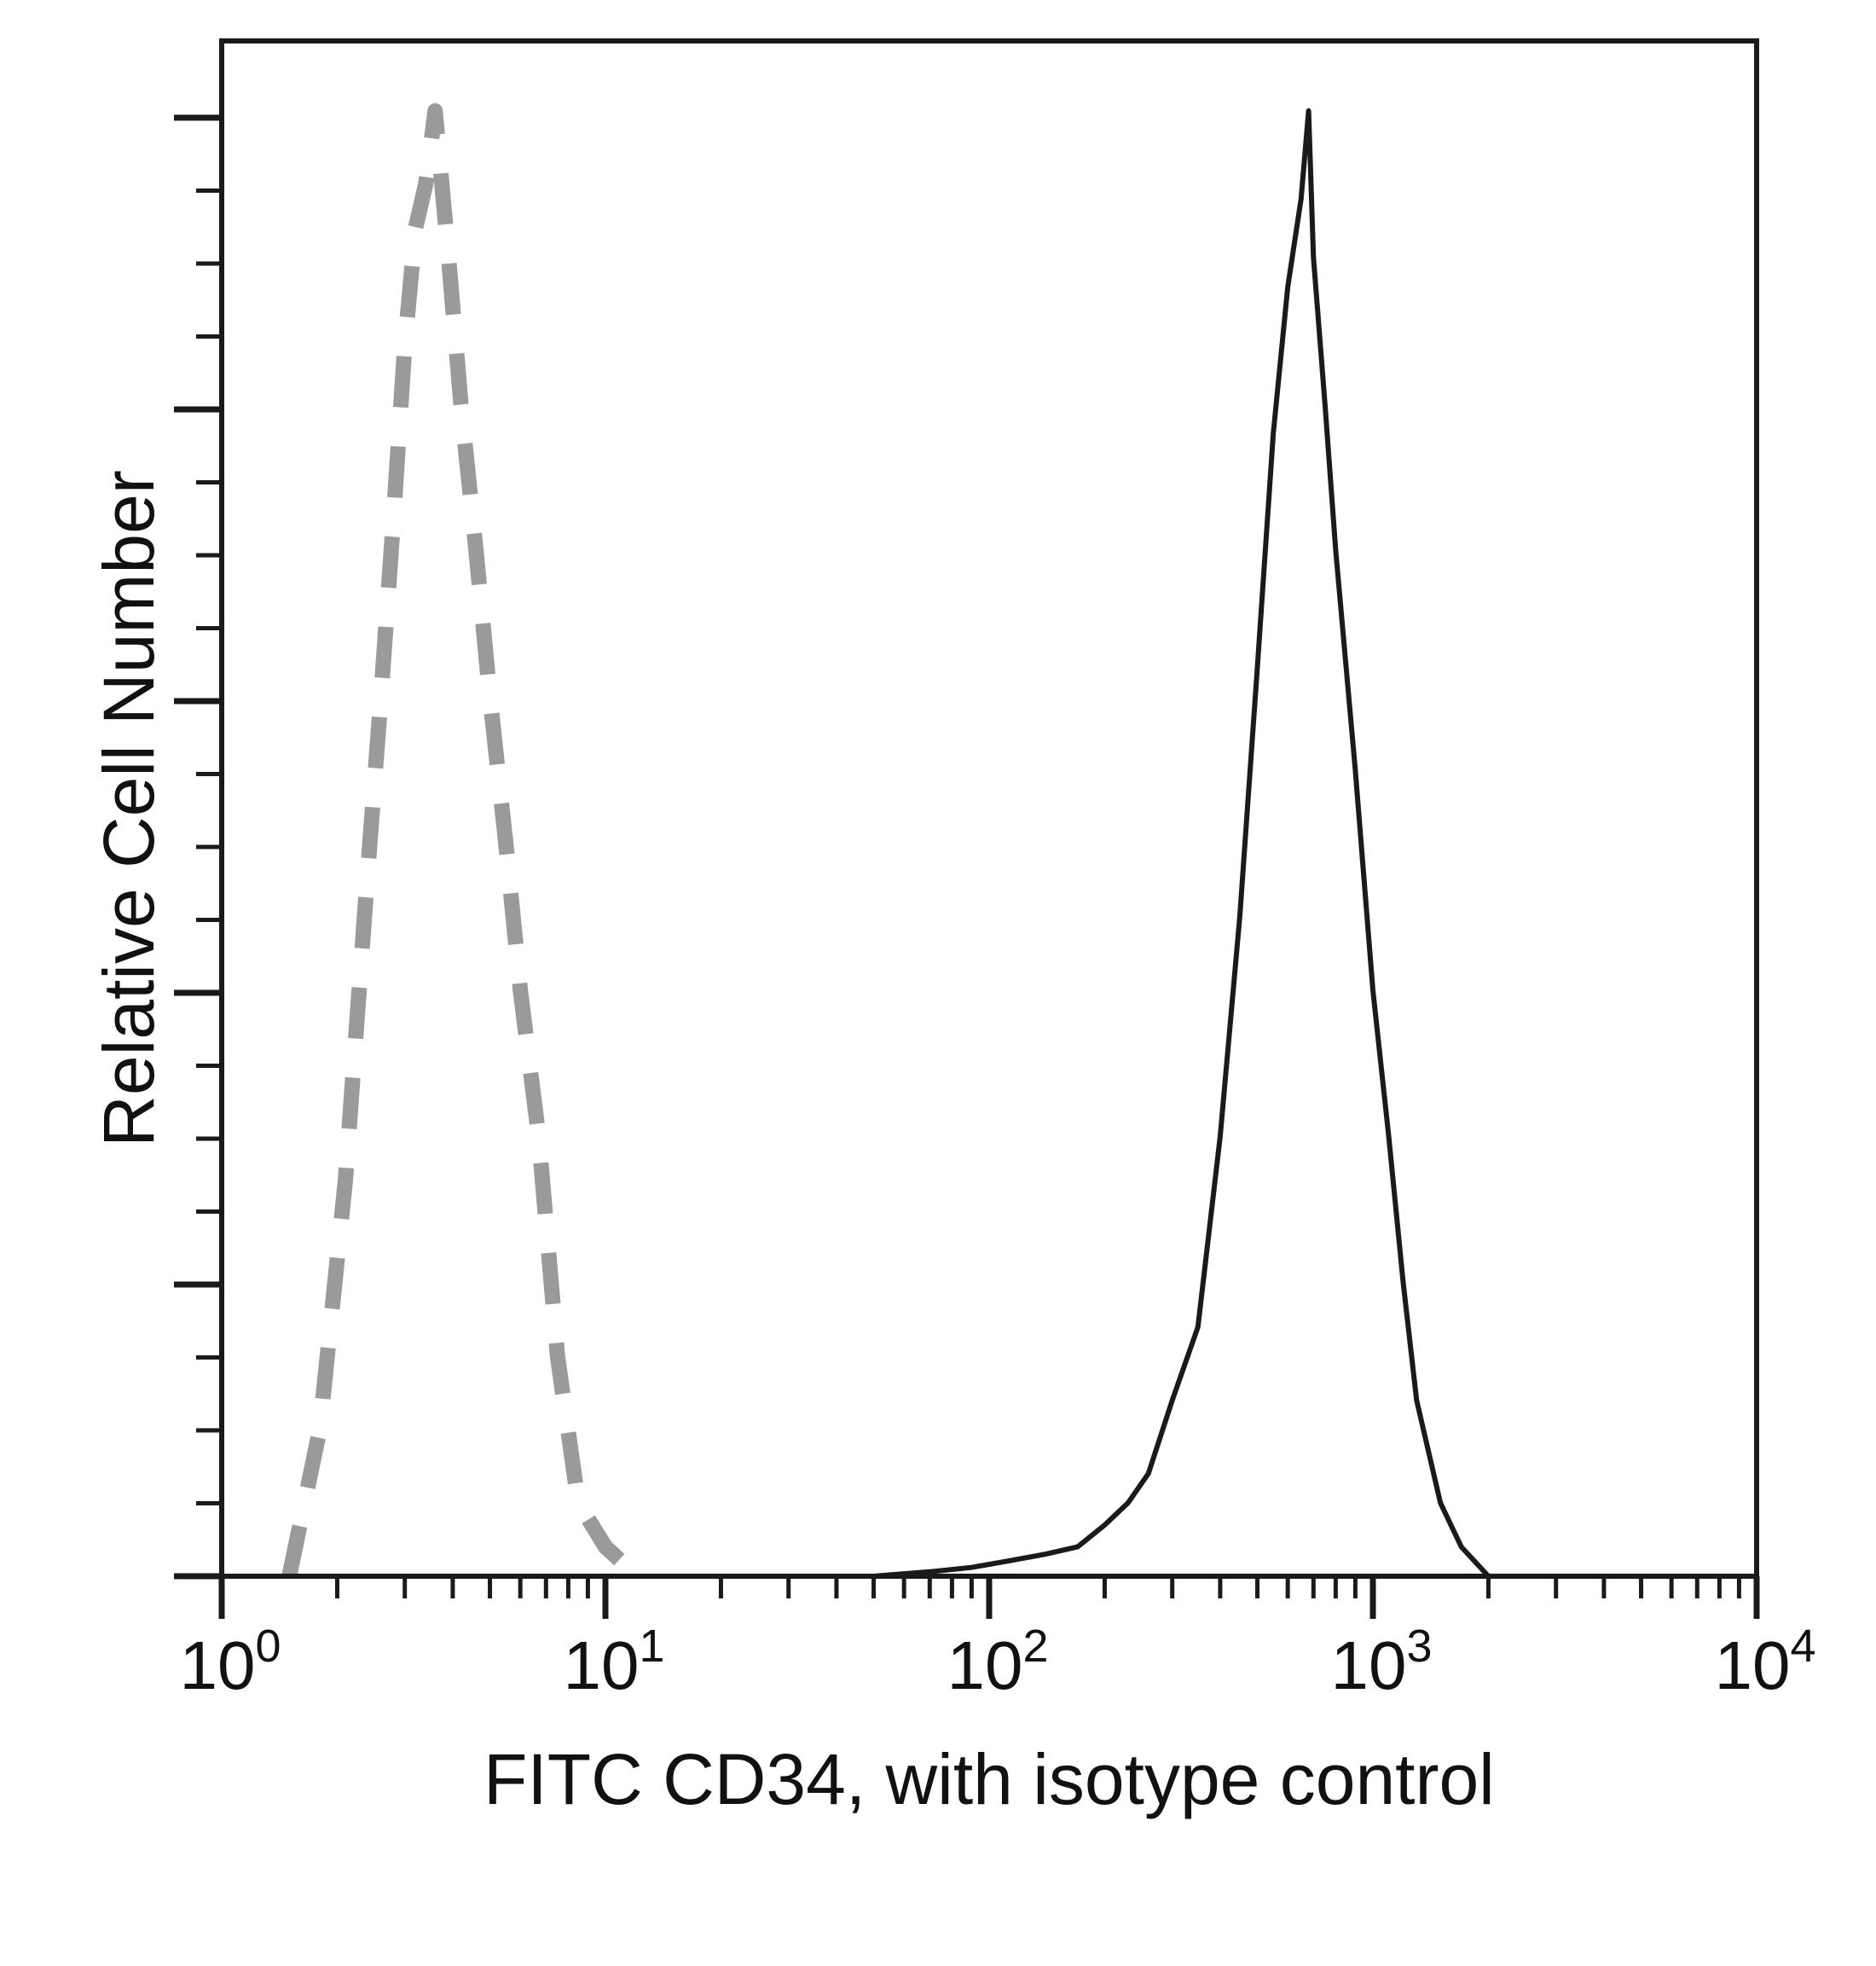  What do you see at coordinates (989, 1779) in the screenshot?
I see `x-axis-label: FITC CD34, with isotype control` at bounding box center [989, 1779].